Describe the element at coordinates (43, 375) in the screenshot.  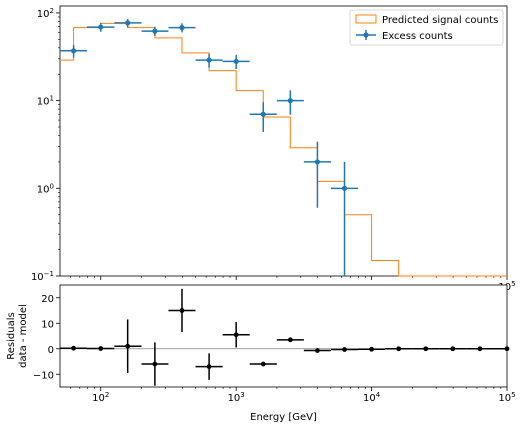
I see `res-ytick-label-0: −10` at that location.